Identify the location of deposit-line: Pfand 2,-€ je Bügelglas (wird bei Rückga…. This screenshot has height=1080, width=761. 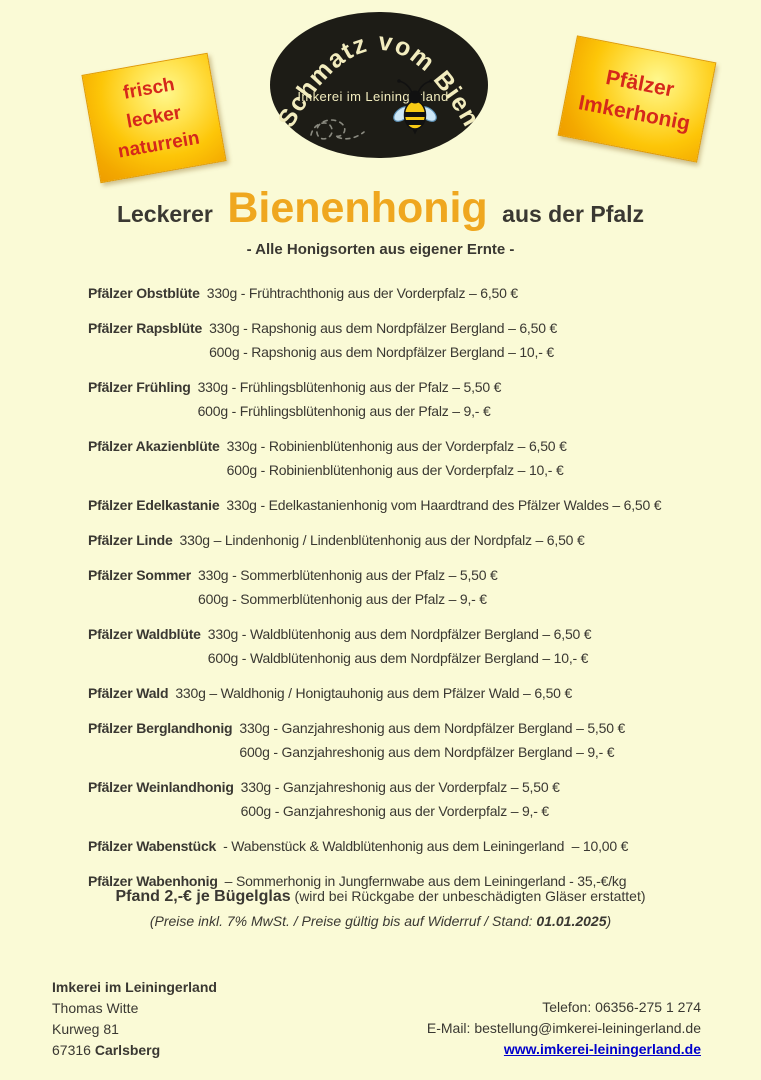
(380, 896).